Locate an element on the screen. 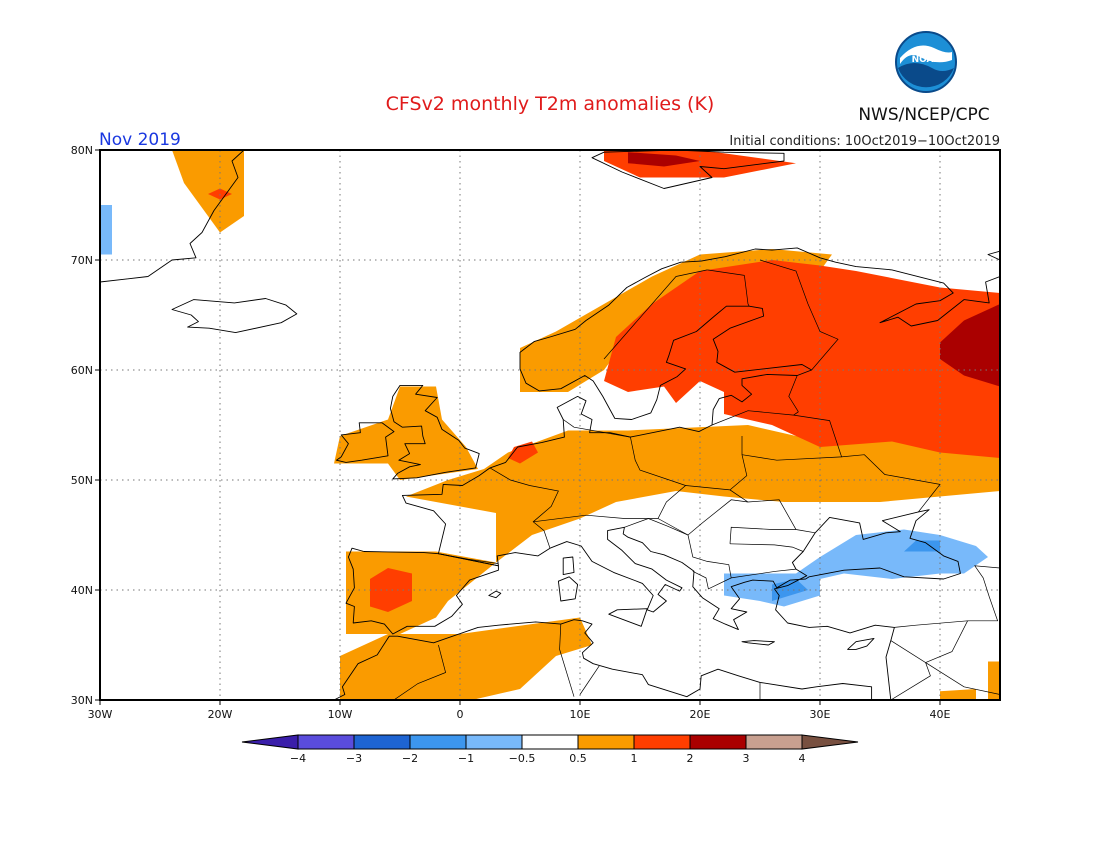  lon-tick-label: 10W is located at coordinates (340, 714).